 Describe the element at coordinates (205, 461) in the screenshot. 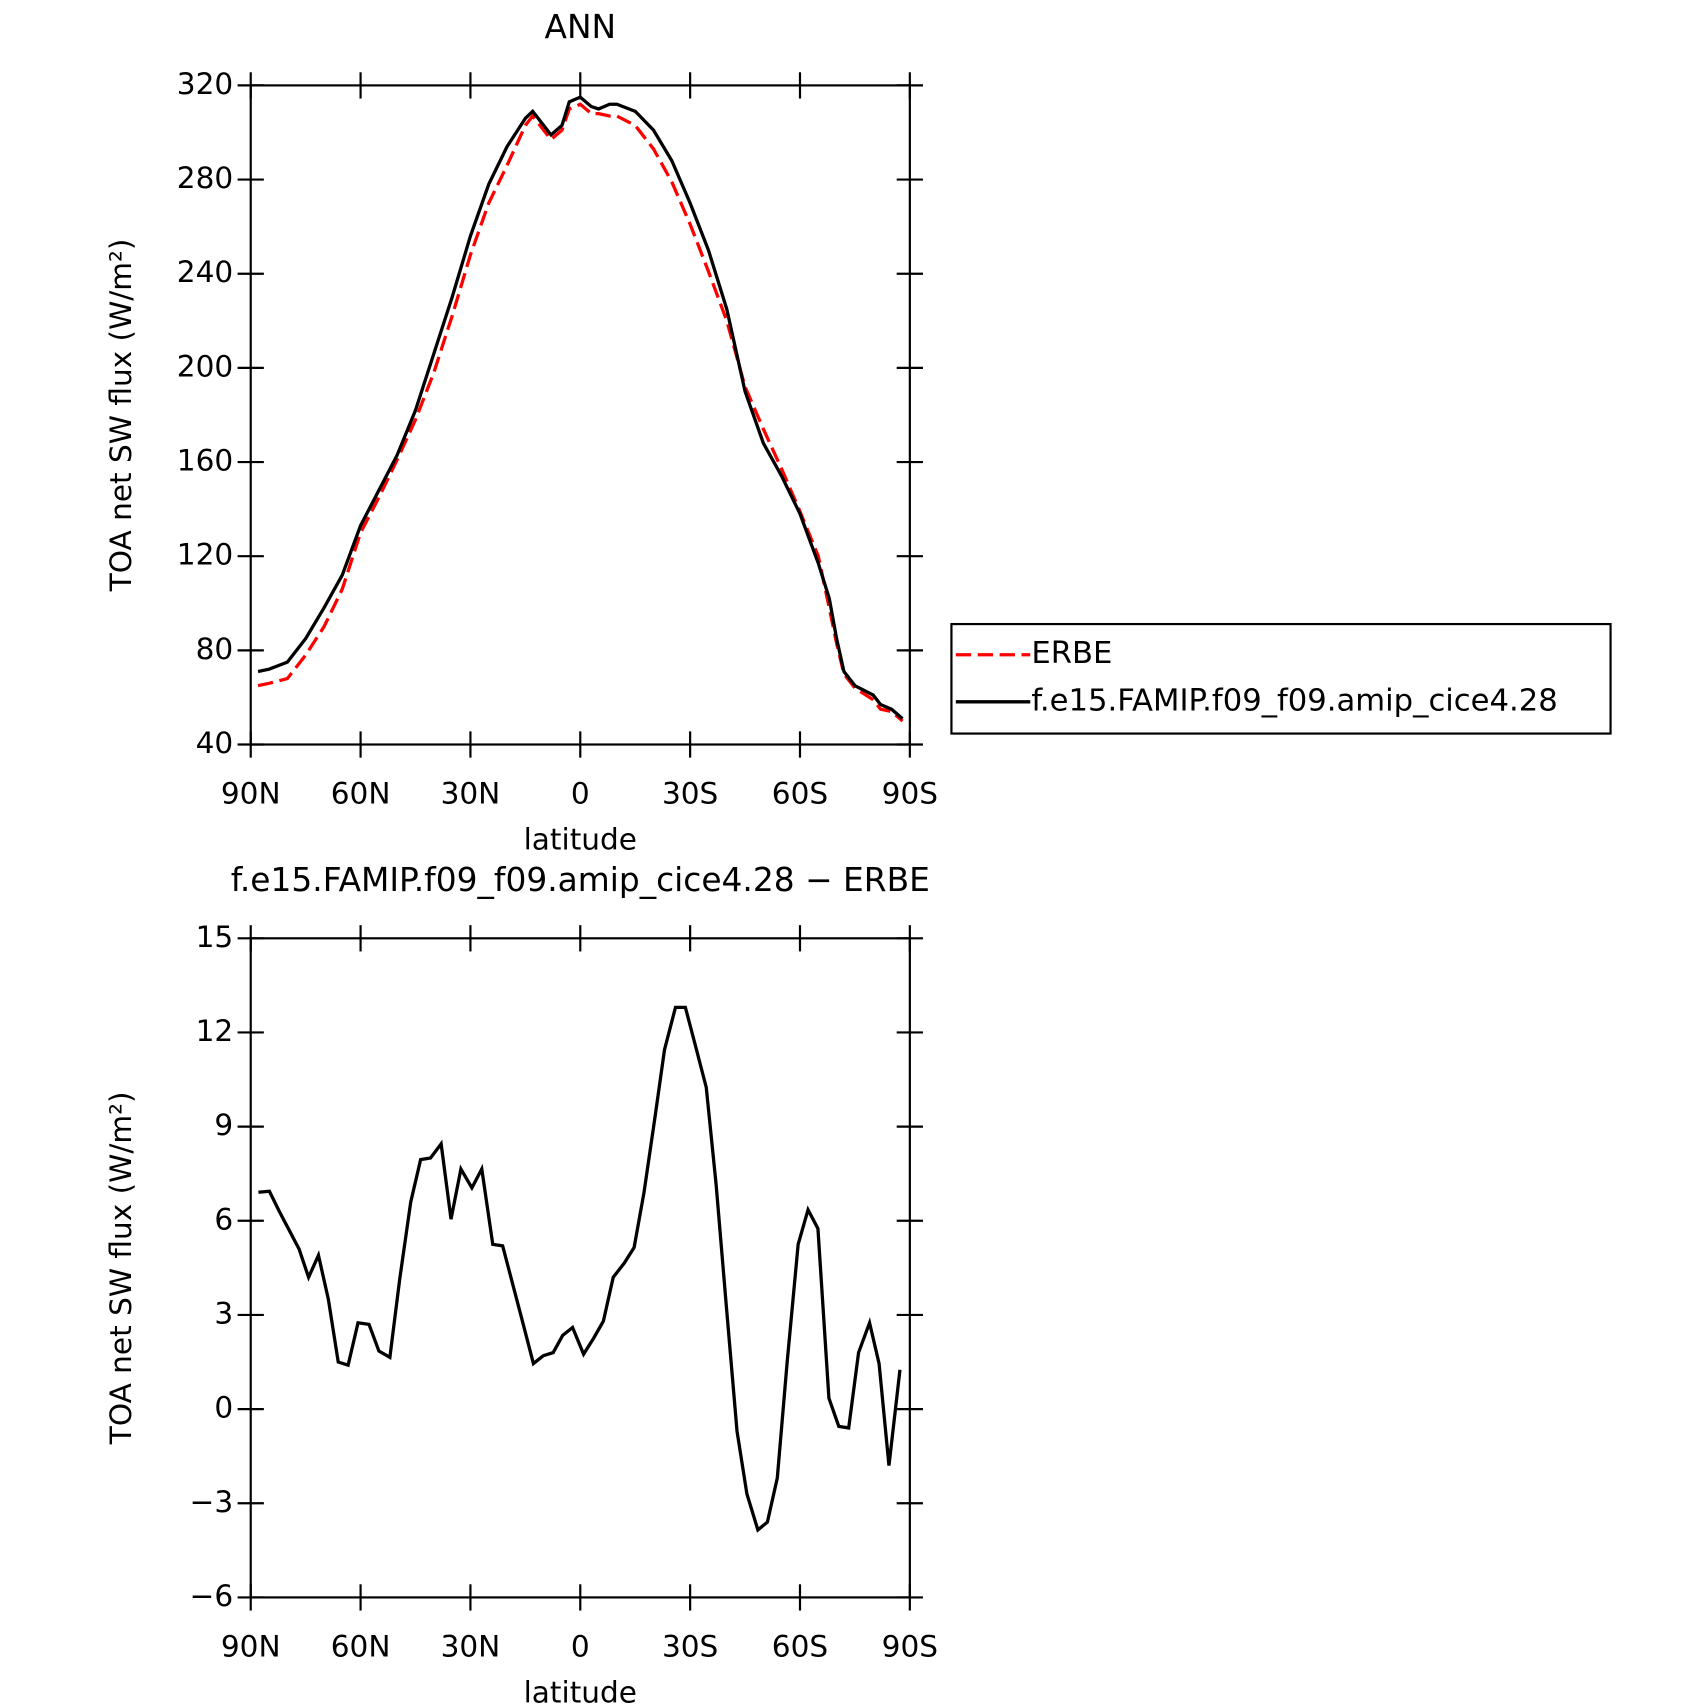

I see `y-tick-label: 160` at that location.